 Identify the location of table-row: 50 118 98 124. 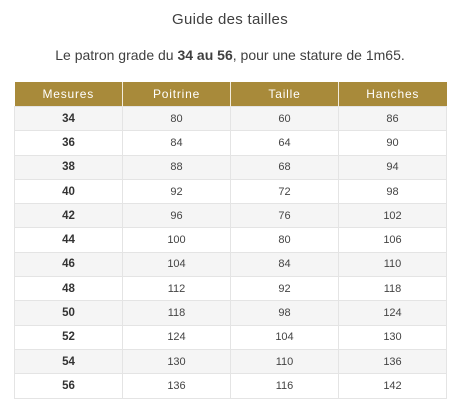
(230, 313).